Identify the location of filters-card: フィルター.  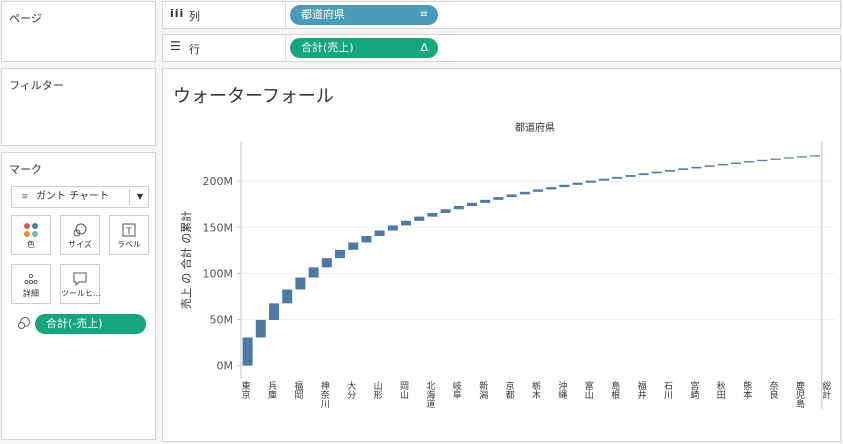
(78, 107).